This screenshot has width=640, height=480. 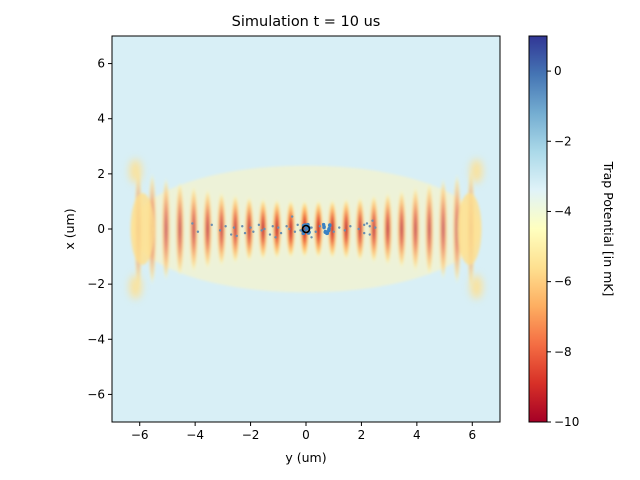 What do you see at coordinates (306, 22) in the screenshot?
I see `chart-title: Simulation t = 10 us` at bounding box center [306, 22].